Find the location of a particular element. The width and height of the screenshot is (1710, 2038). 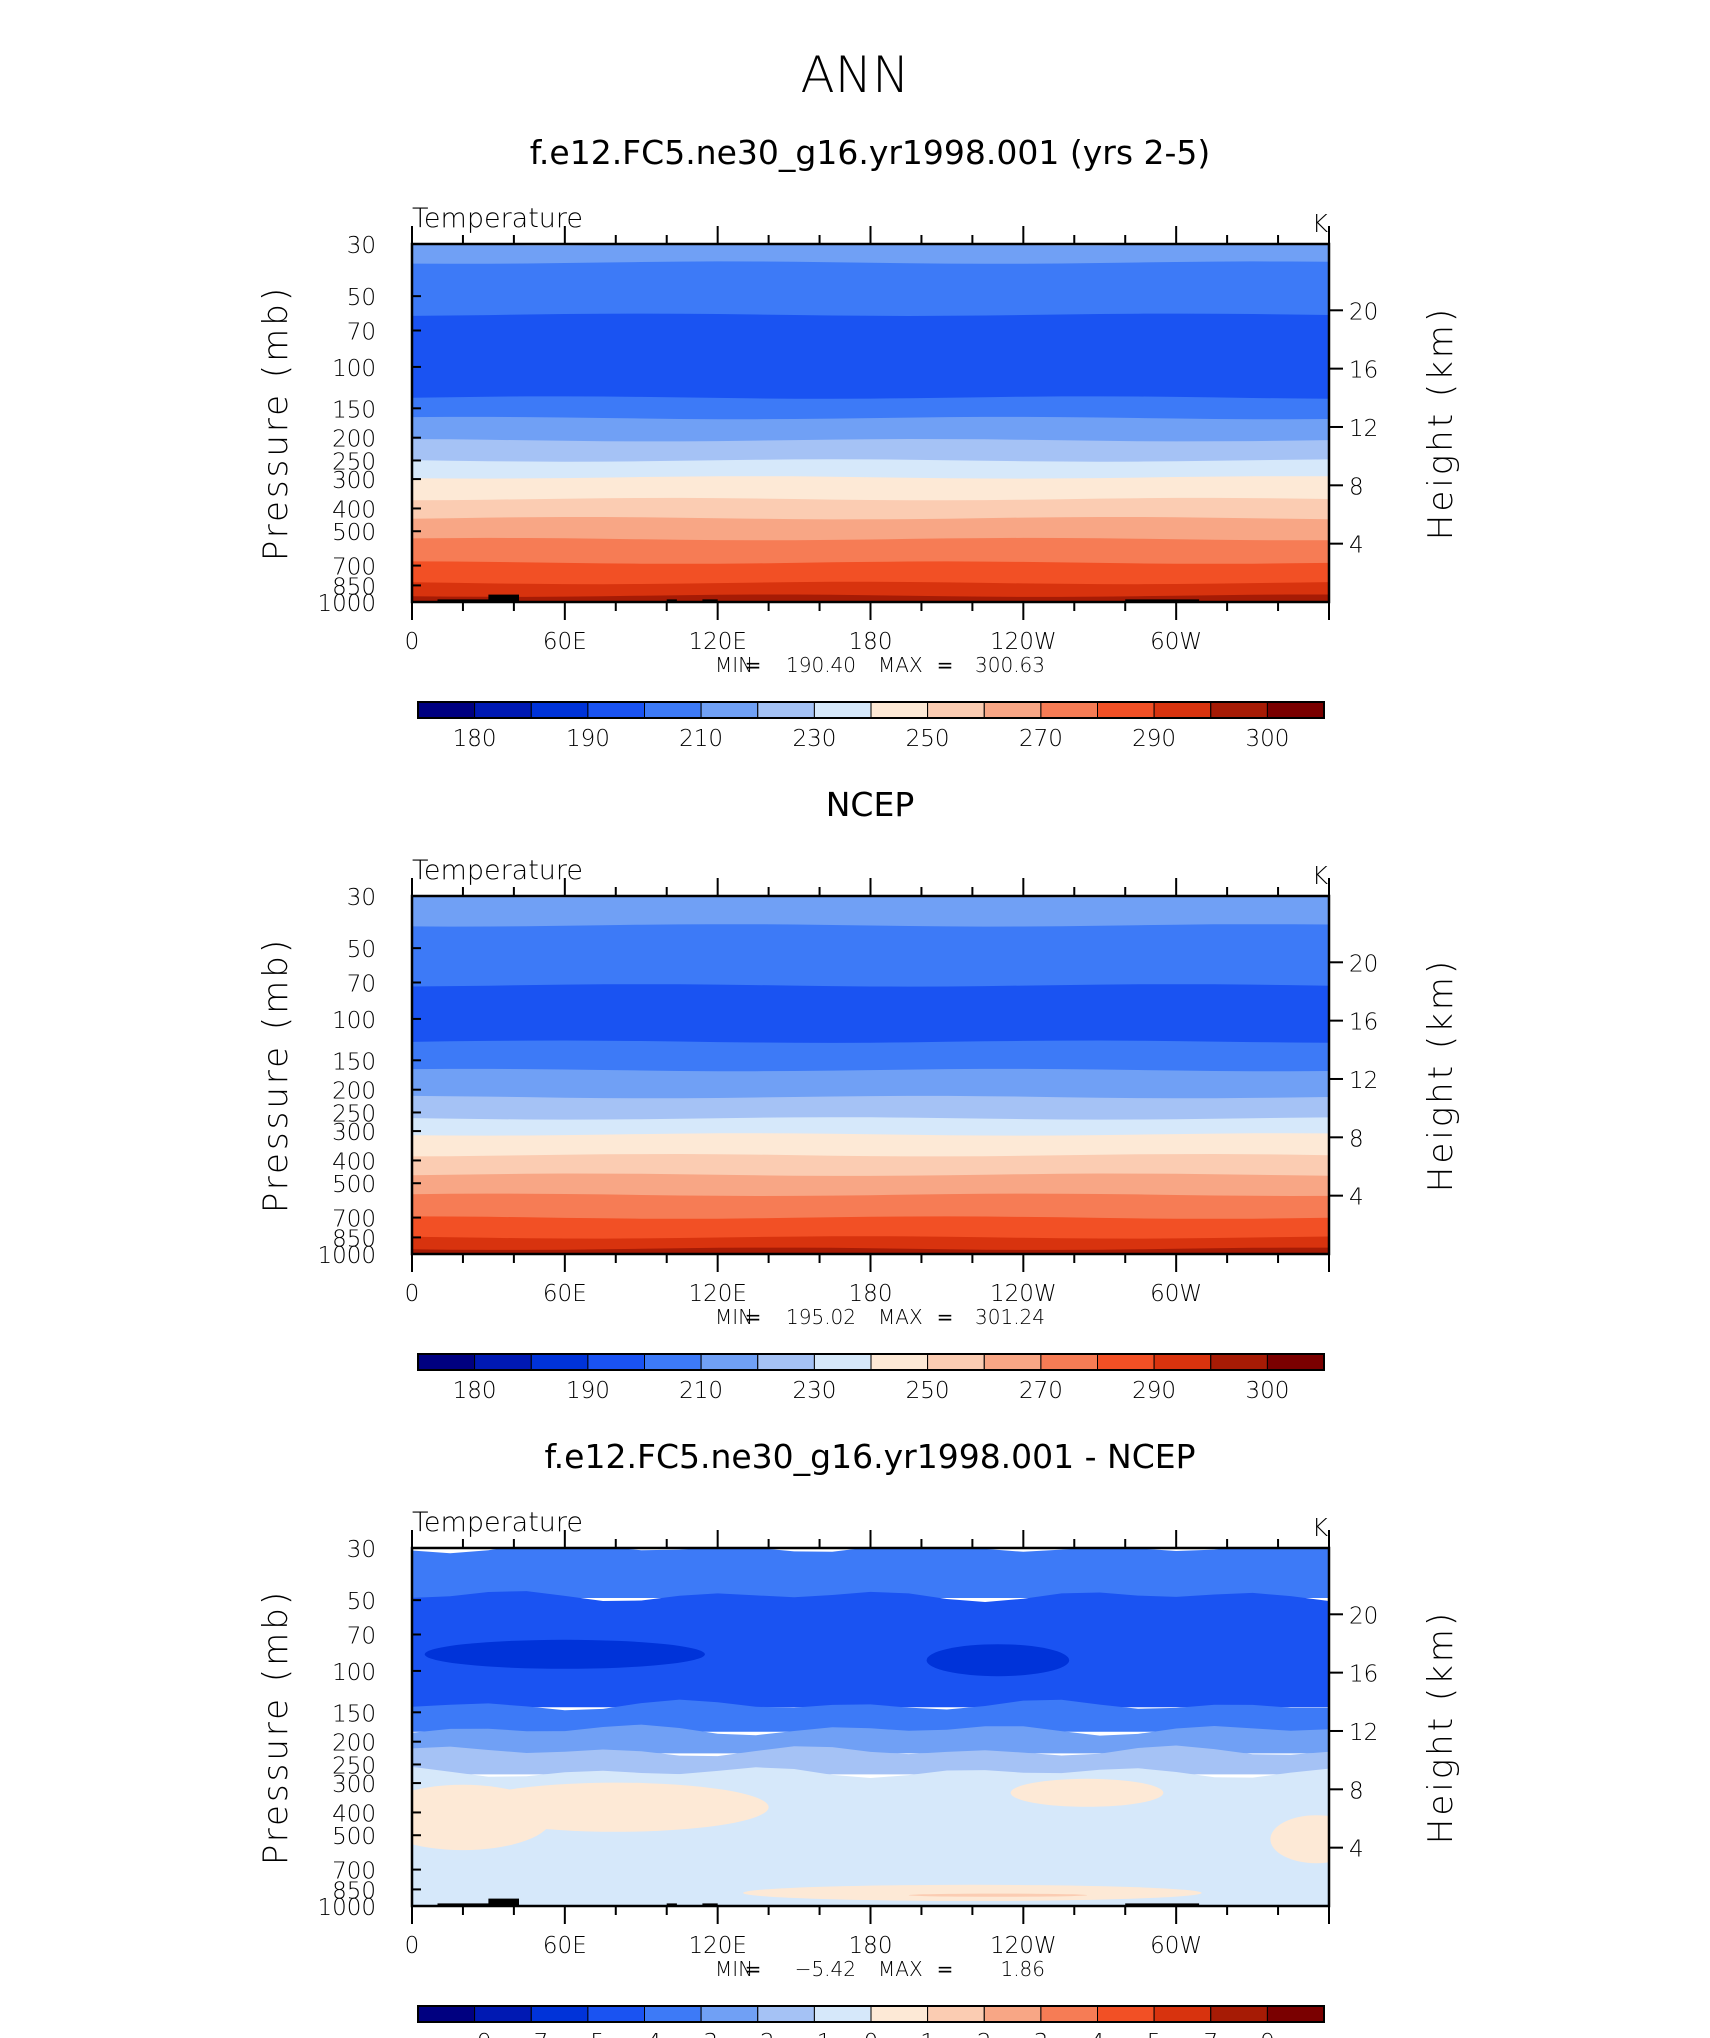

colorbar-label: 290 is located at coordinates (1154, 1391).